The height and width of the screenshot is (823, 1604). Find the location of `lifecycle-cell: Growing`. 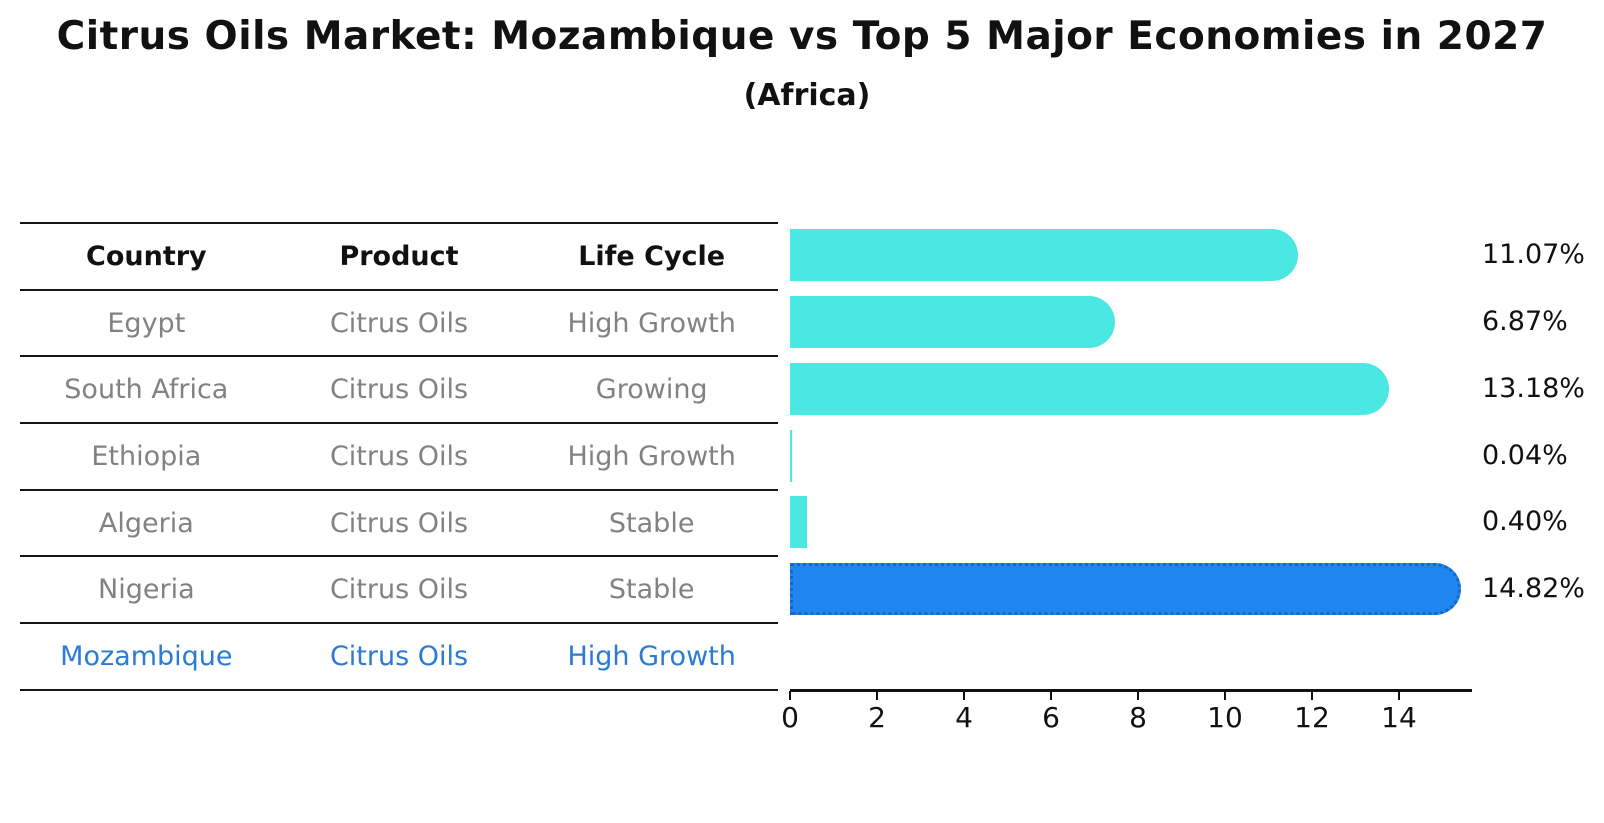

lifecycle-cell: Growing is located at coordinates (651, 390).